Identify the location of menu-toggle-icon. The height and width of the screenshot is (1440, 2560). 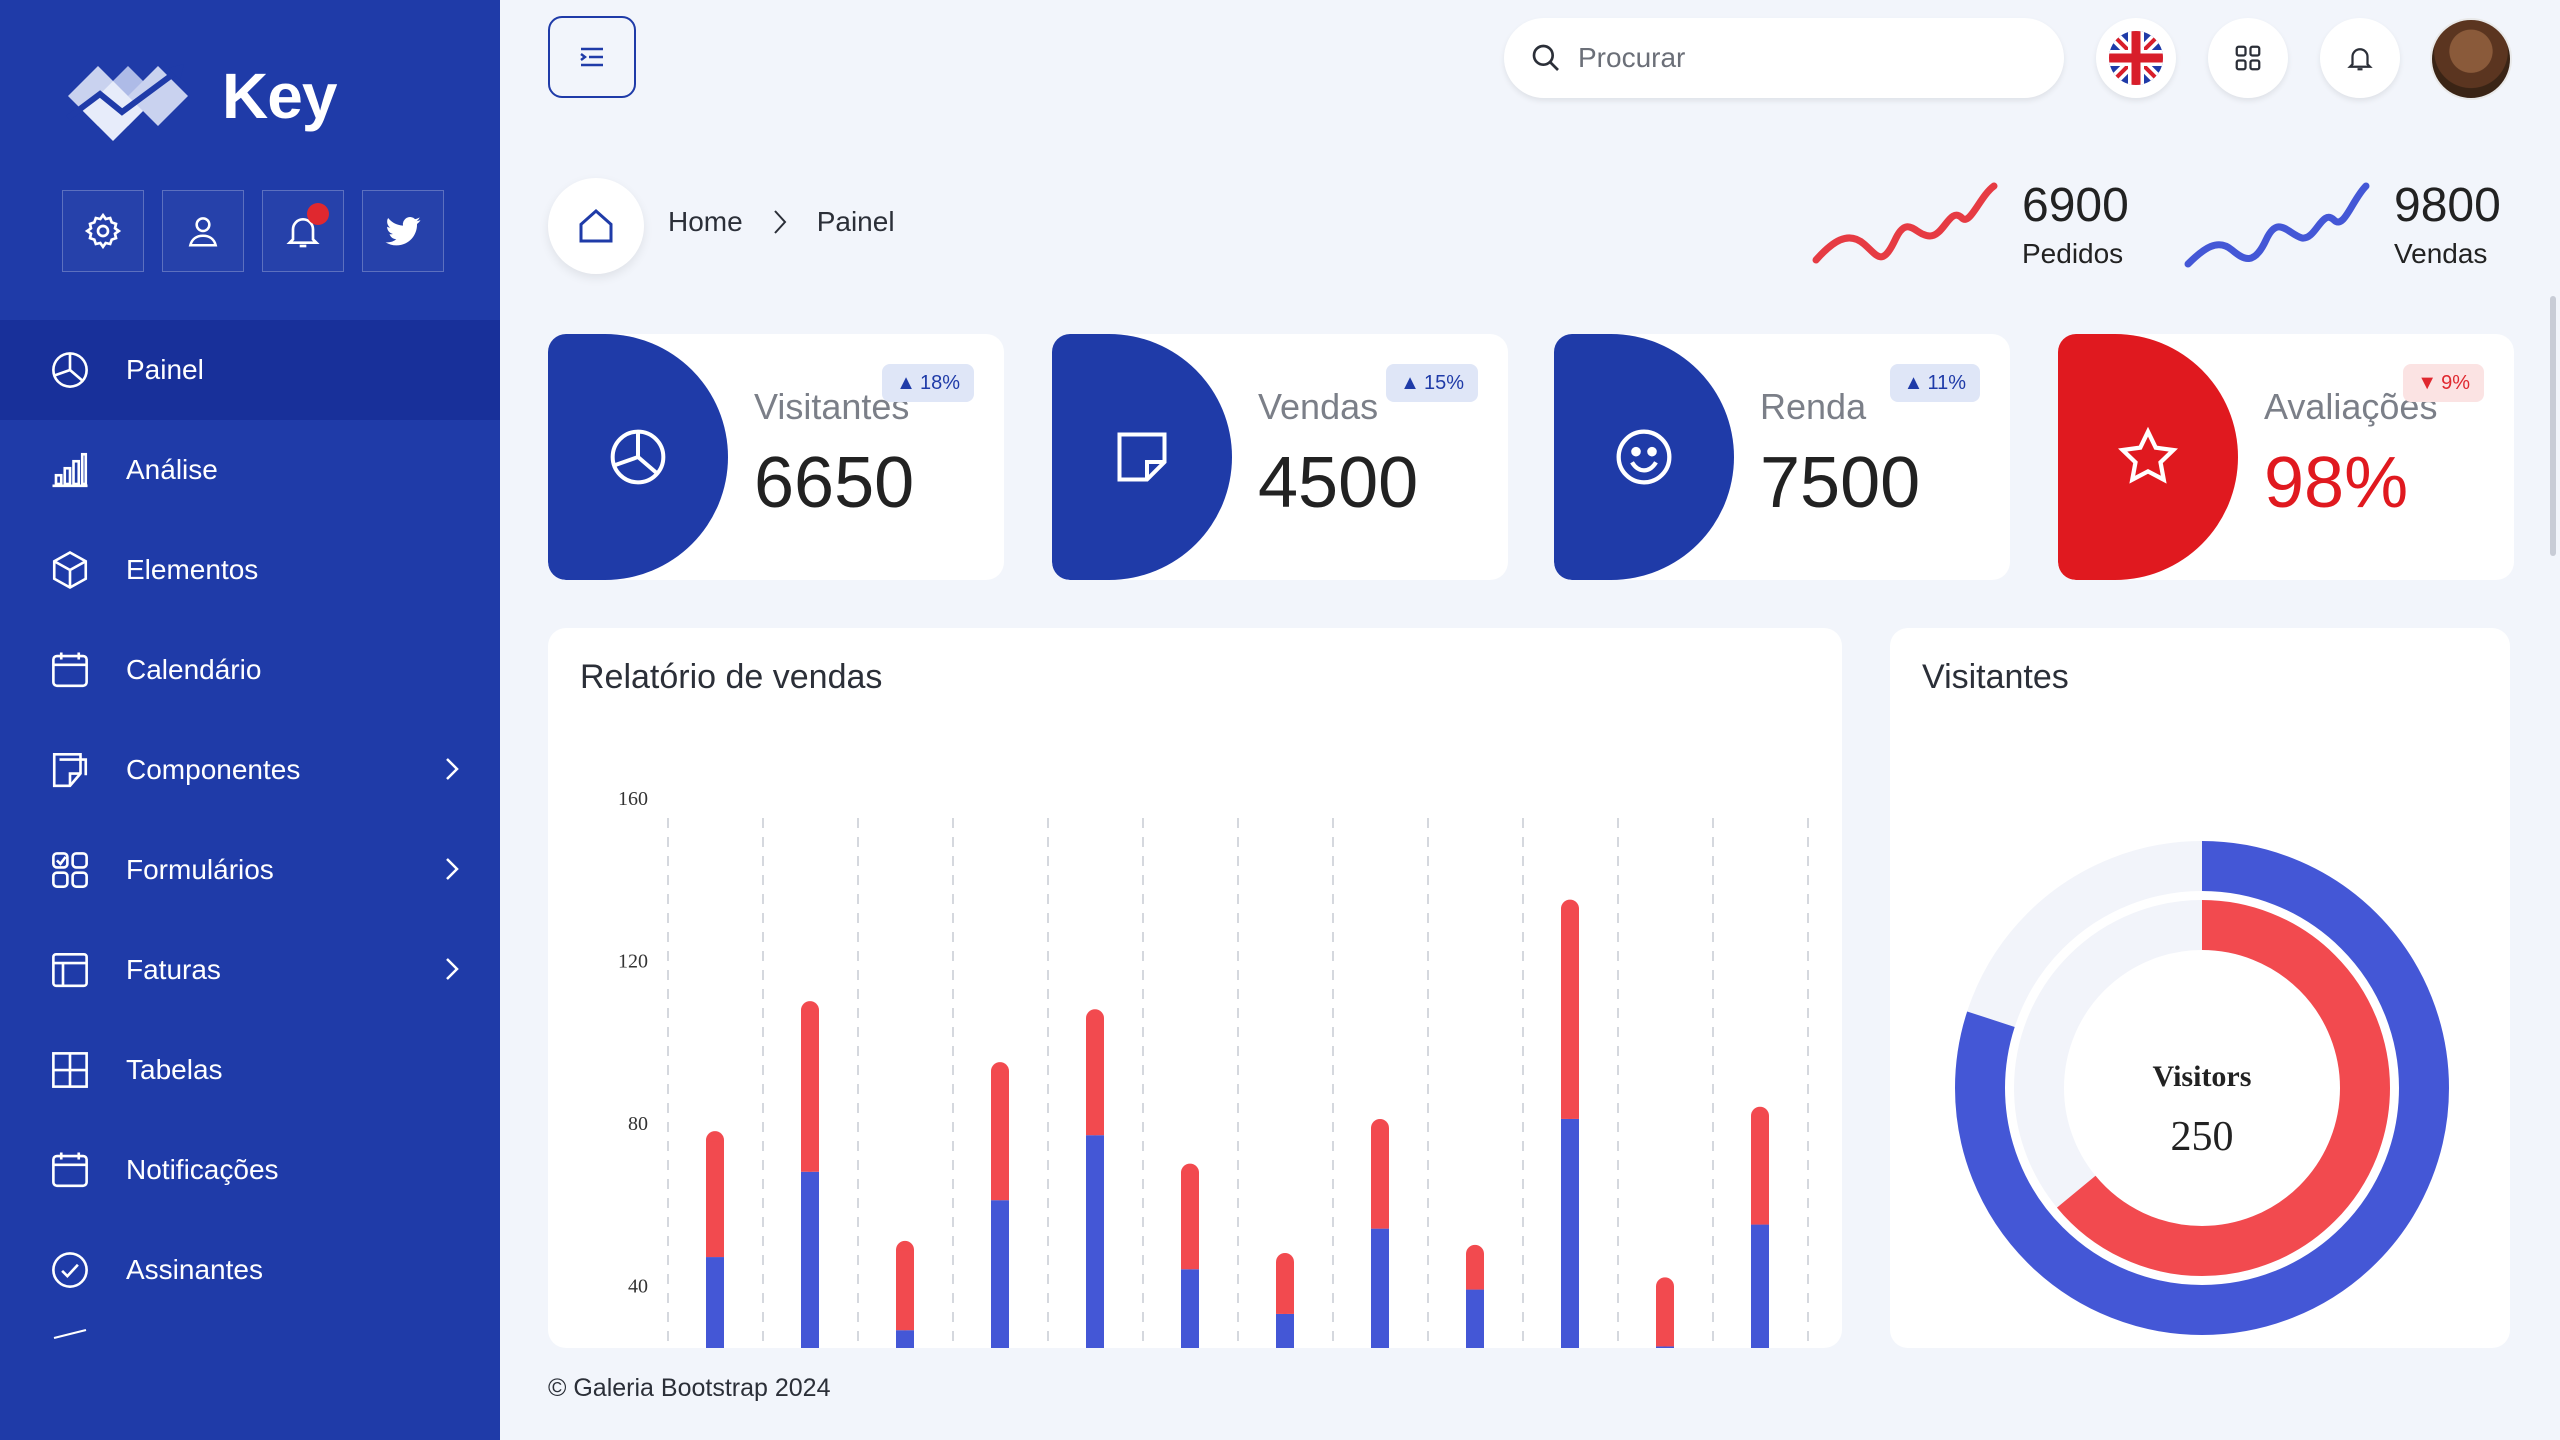
(591, 57).